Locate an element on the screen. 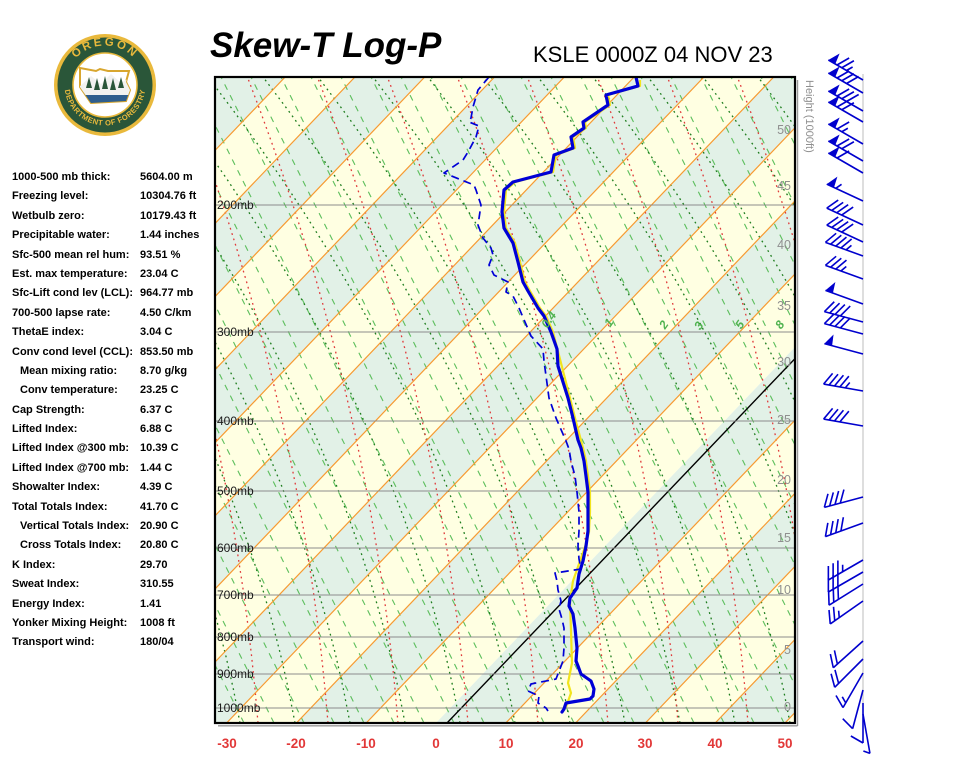 The width and height of the screenshot is (960, 768). stat-row: ThetaE index: 3.04 C is located at coordinates (112, 332).